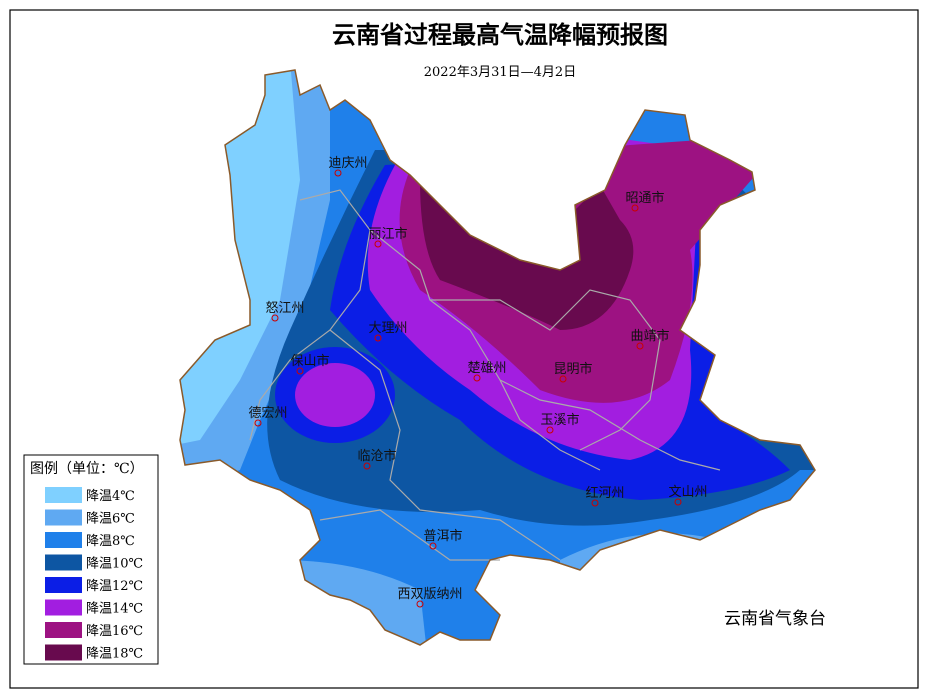  What do you see at coordinates (110, 496) in the screenshot?
I see `legend-label: 降温4℃` at bounding box center [110, 496].